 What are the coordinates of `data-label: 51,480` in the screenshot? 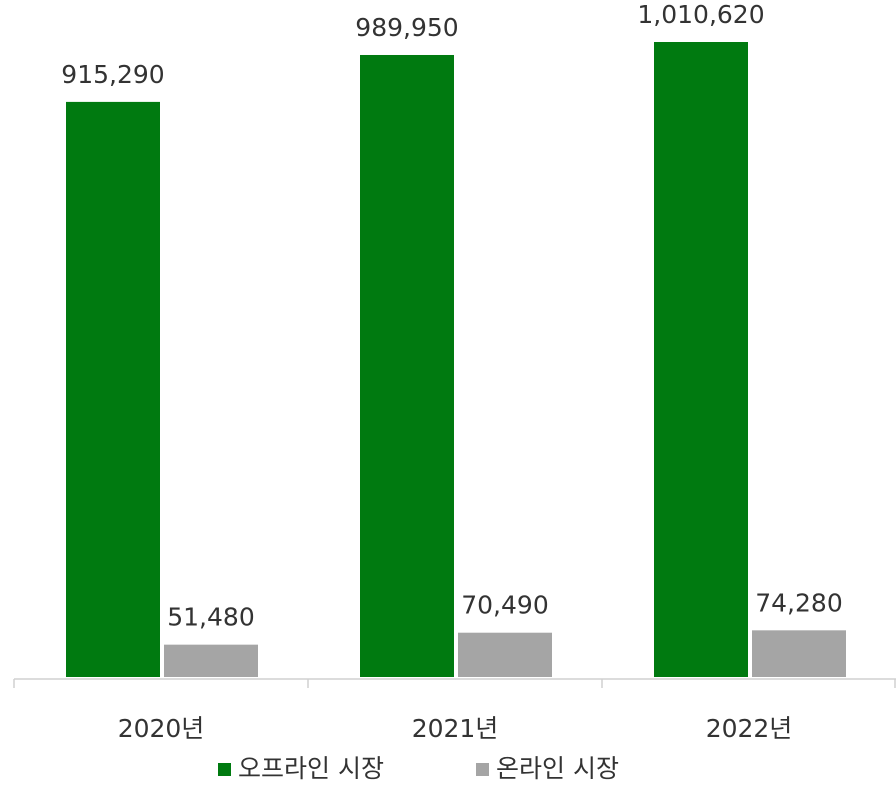 It's located at (210, 617).